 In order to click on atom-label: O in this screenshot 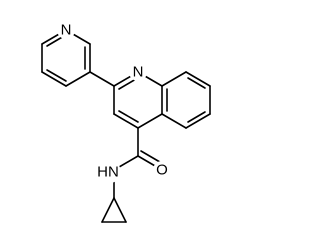, I will do `click(162, 170)`.